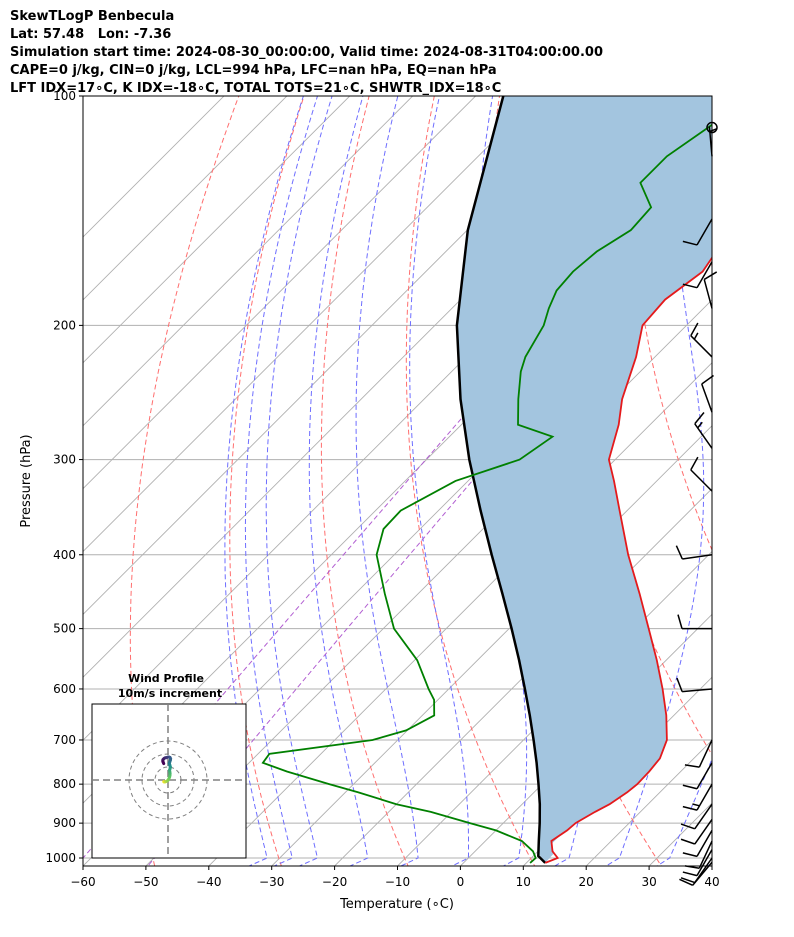 The image size is (794, 937). I want to click on temperature-profile, so click(628, 560).